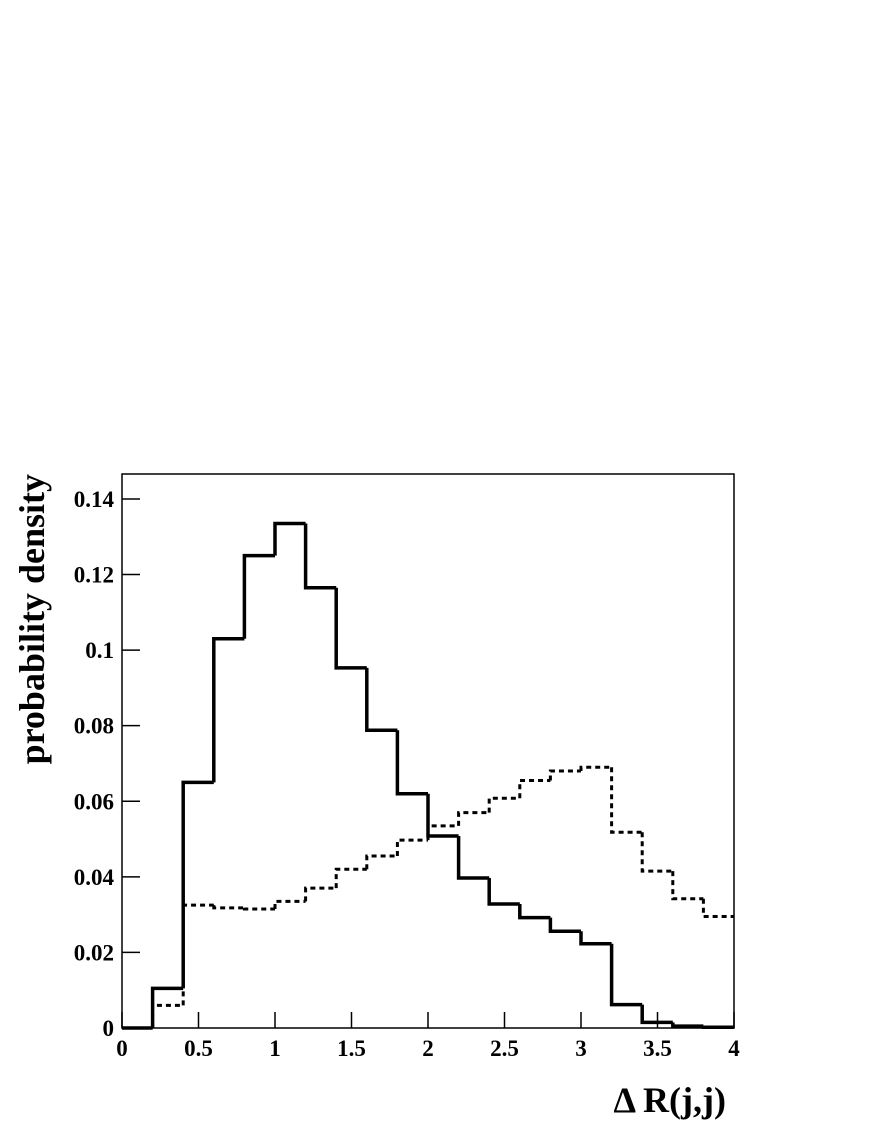 Image resolution: width=880 pixels, height=1139 pixels. What do you see at coordinates (275, 1048) in the screenshot?
I see `x-tick-label: 1` at bounding box center [275, 1048].